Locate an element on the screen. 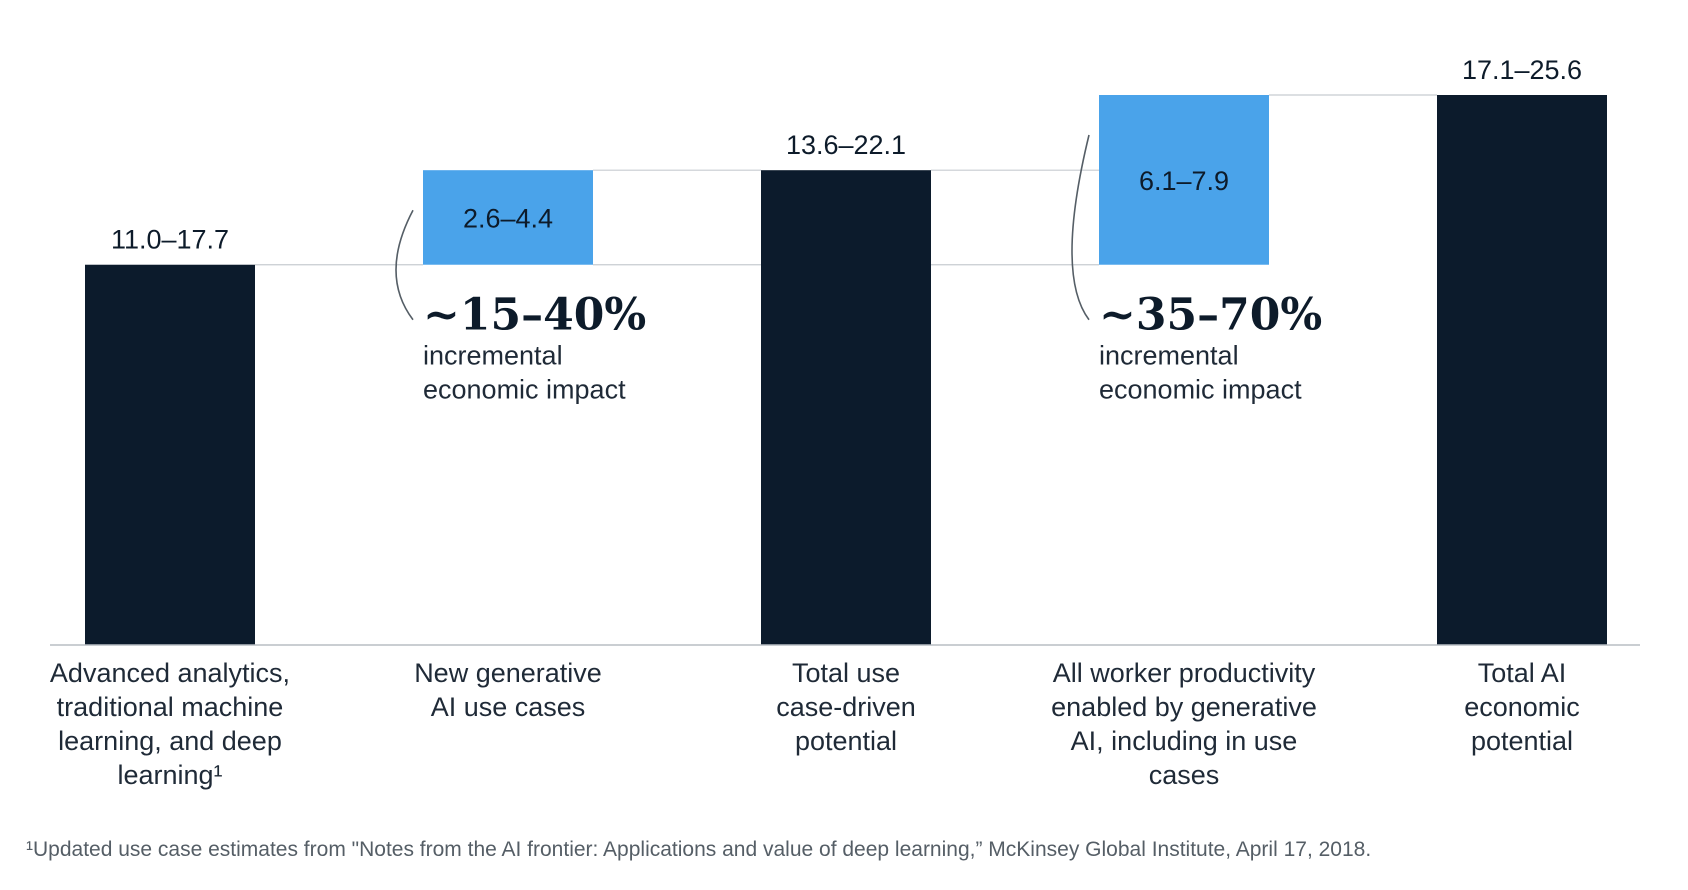 The image size is (1688, 890). category-label-3-1: enabled by generative is located at coordinates (1184, 707).